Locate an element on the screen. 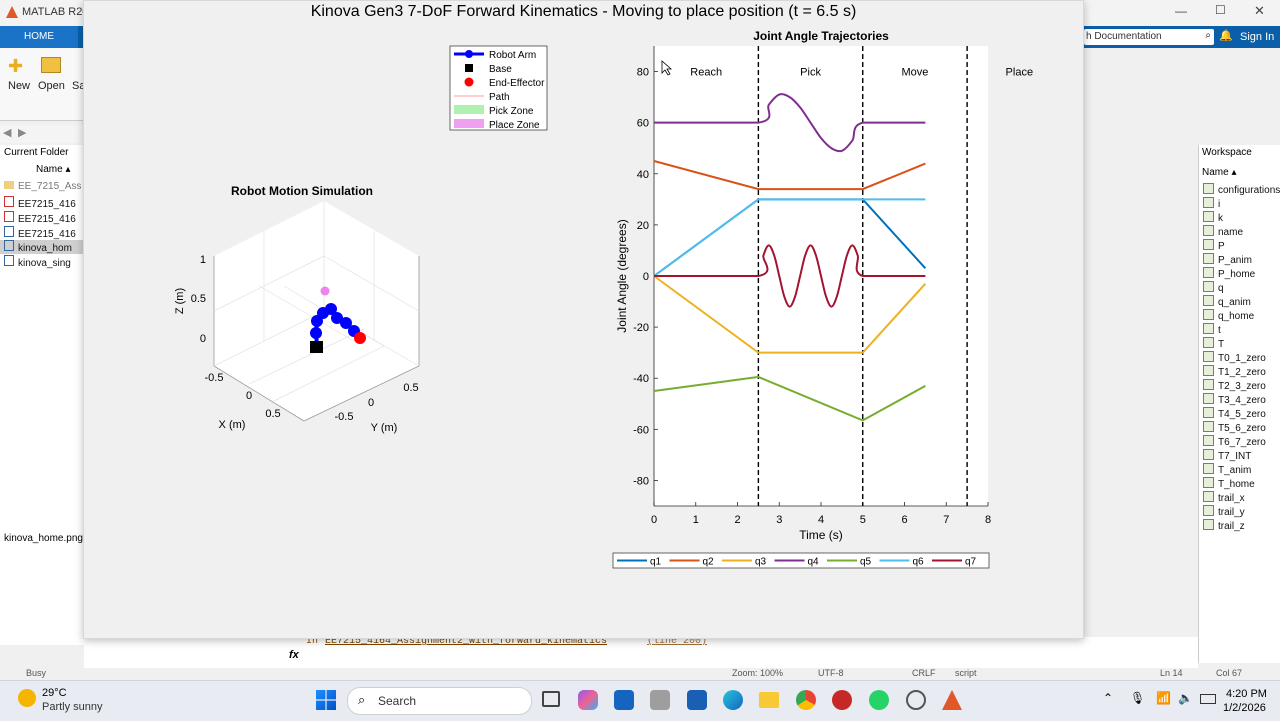 This screenshot has width=1280, height=721. legend-label: Robot Arm is located at coordinates (512, 55).